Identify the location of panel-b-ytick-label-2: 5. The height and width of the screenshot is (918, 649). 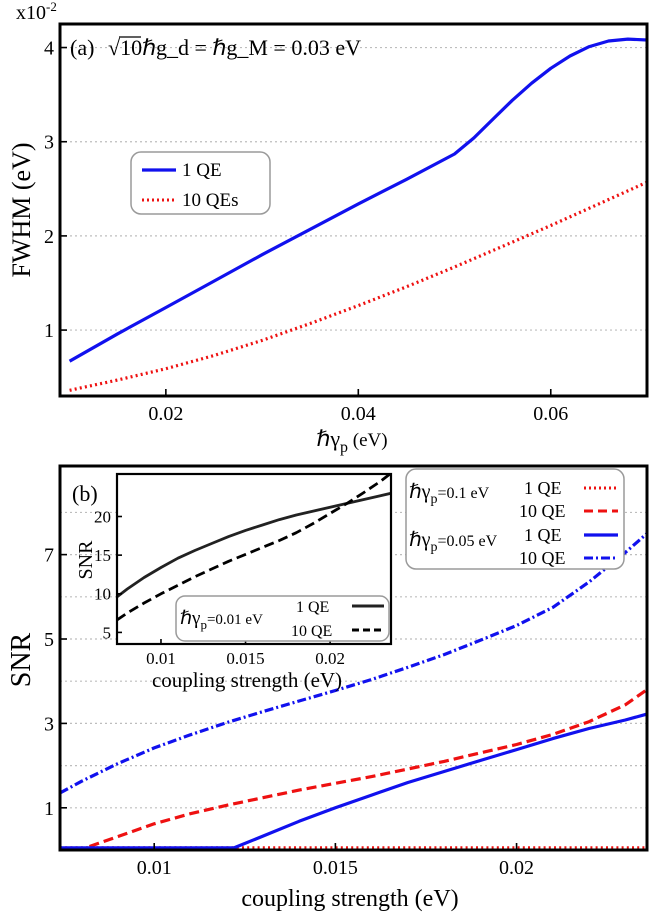
(49, 640).